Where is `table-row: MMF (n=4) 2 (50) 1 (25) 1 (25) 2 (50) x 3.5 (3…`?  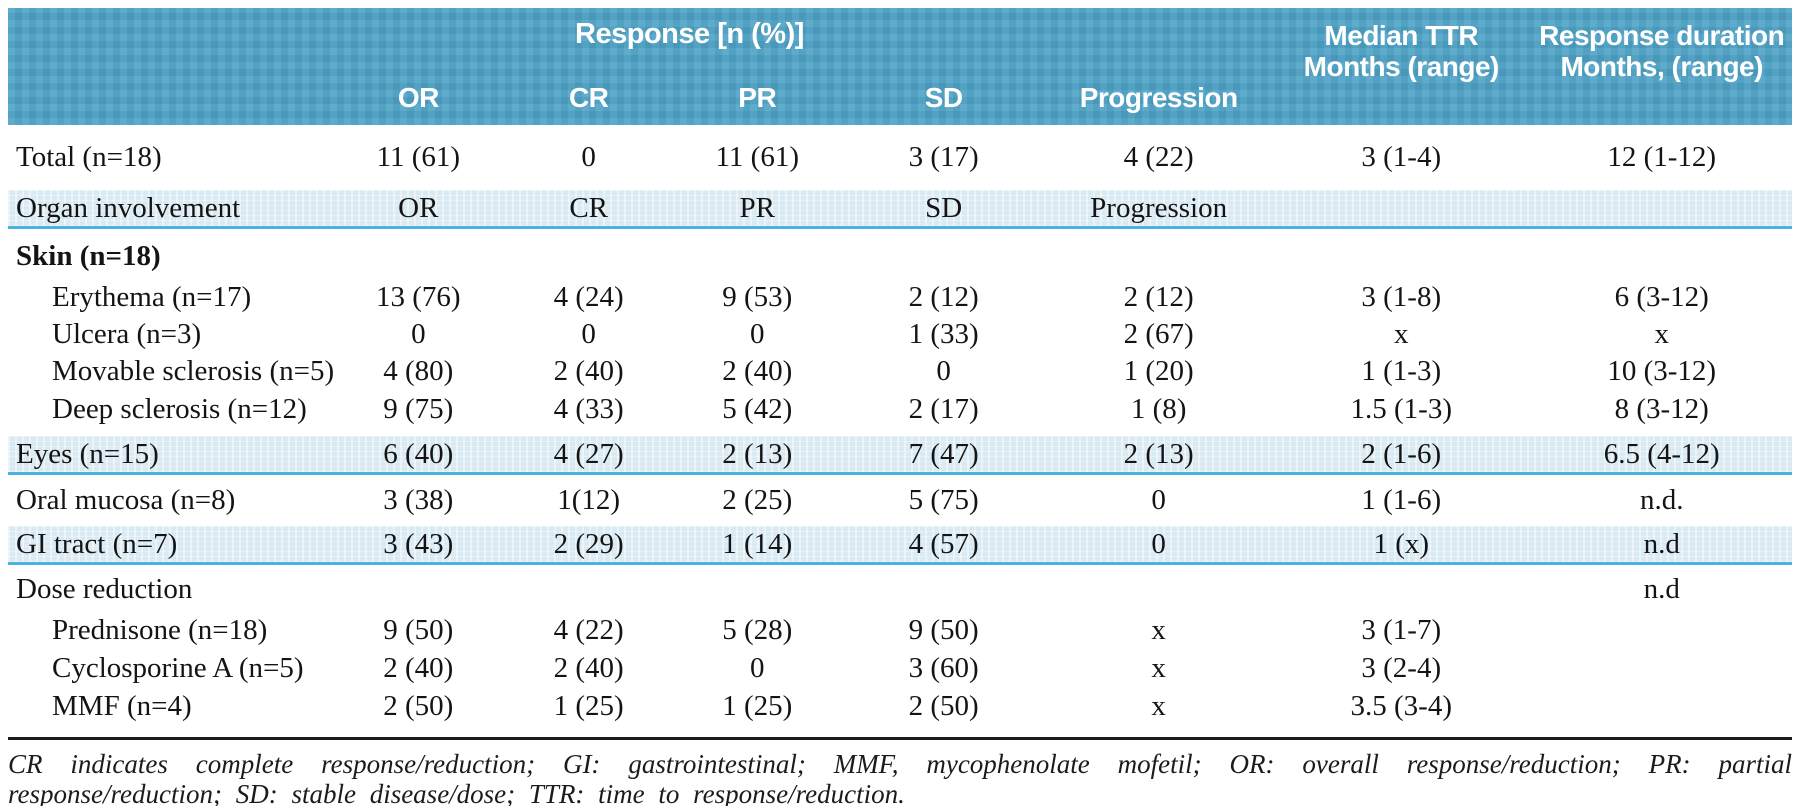 table-row: MMF (n=4) 2 (50) 1 (25) 1 (25) 2 (50) x 3.5 (3… is located at coordinates (900, 706).